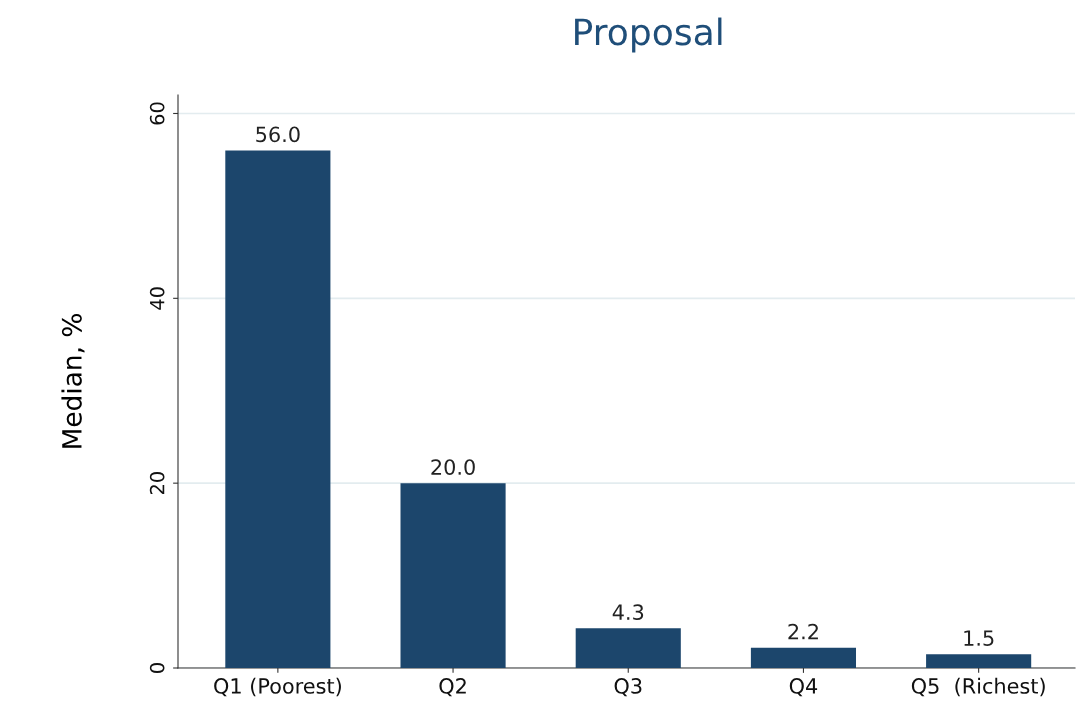 The width and height of the screenshot is (1084, 707). What do you see at coordinates (278, 134) in the screenshot?
I see `data-label: 56.0` at bounding box center [278, 134].